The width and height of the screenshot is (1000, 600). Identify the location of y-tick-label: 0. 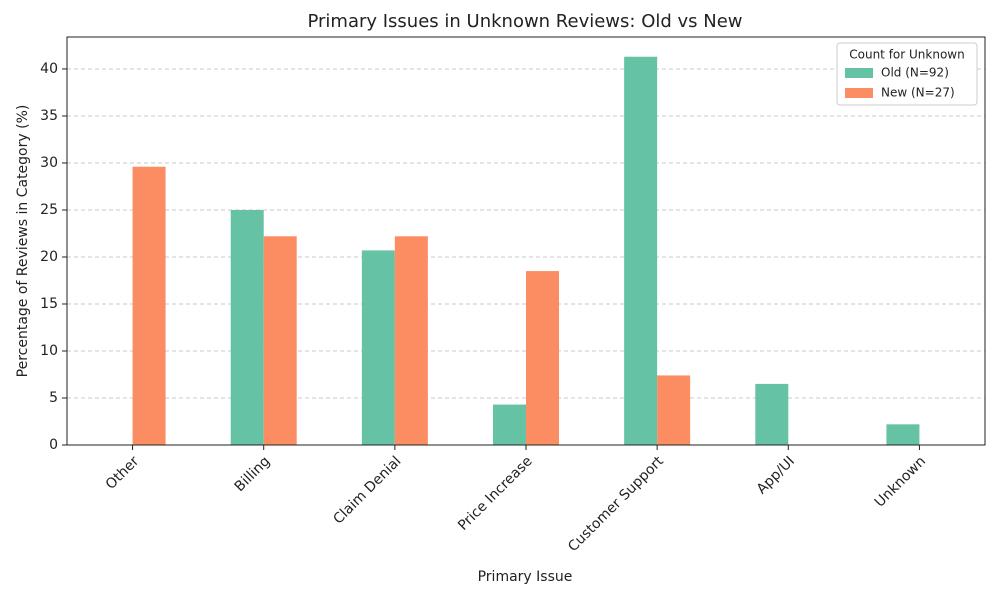
(53, 445).